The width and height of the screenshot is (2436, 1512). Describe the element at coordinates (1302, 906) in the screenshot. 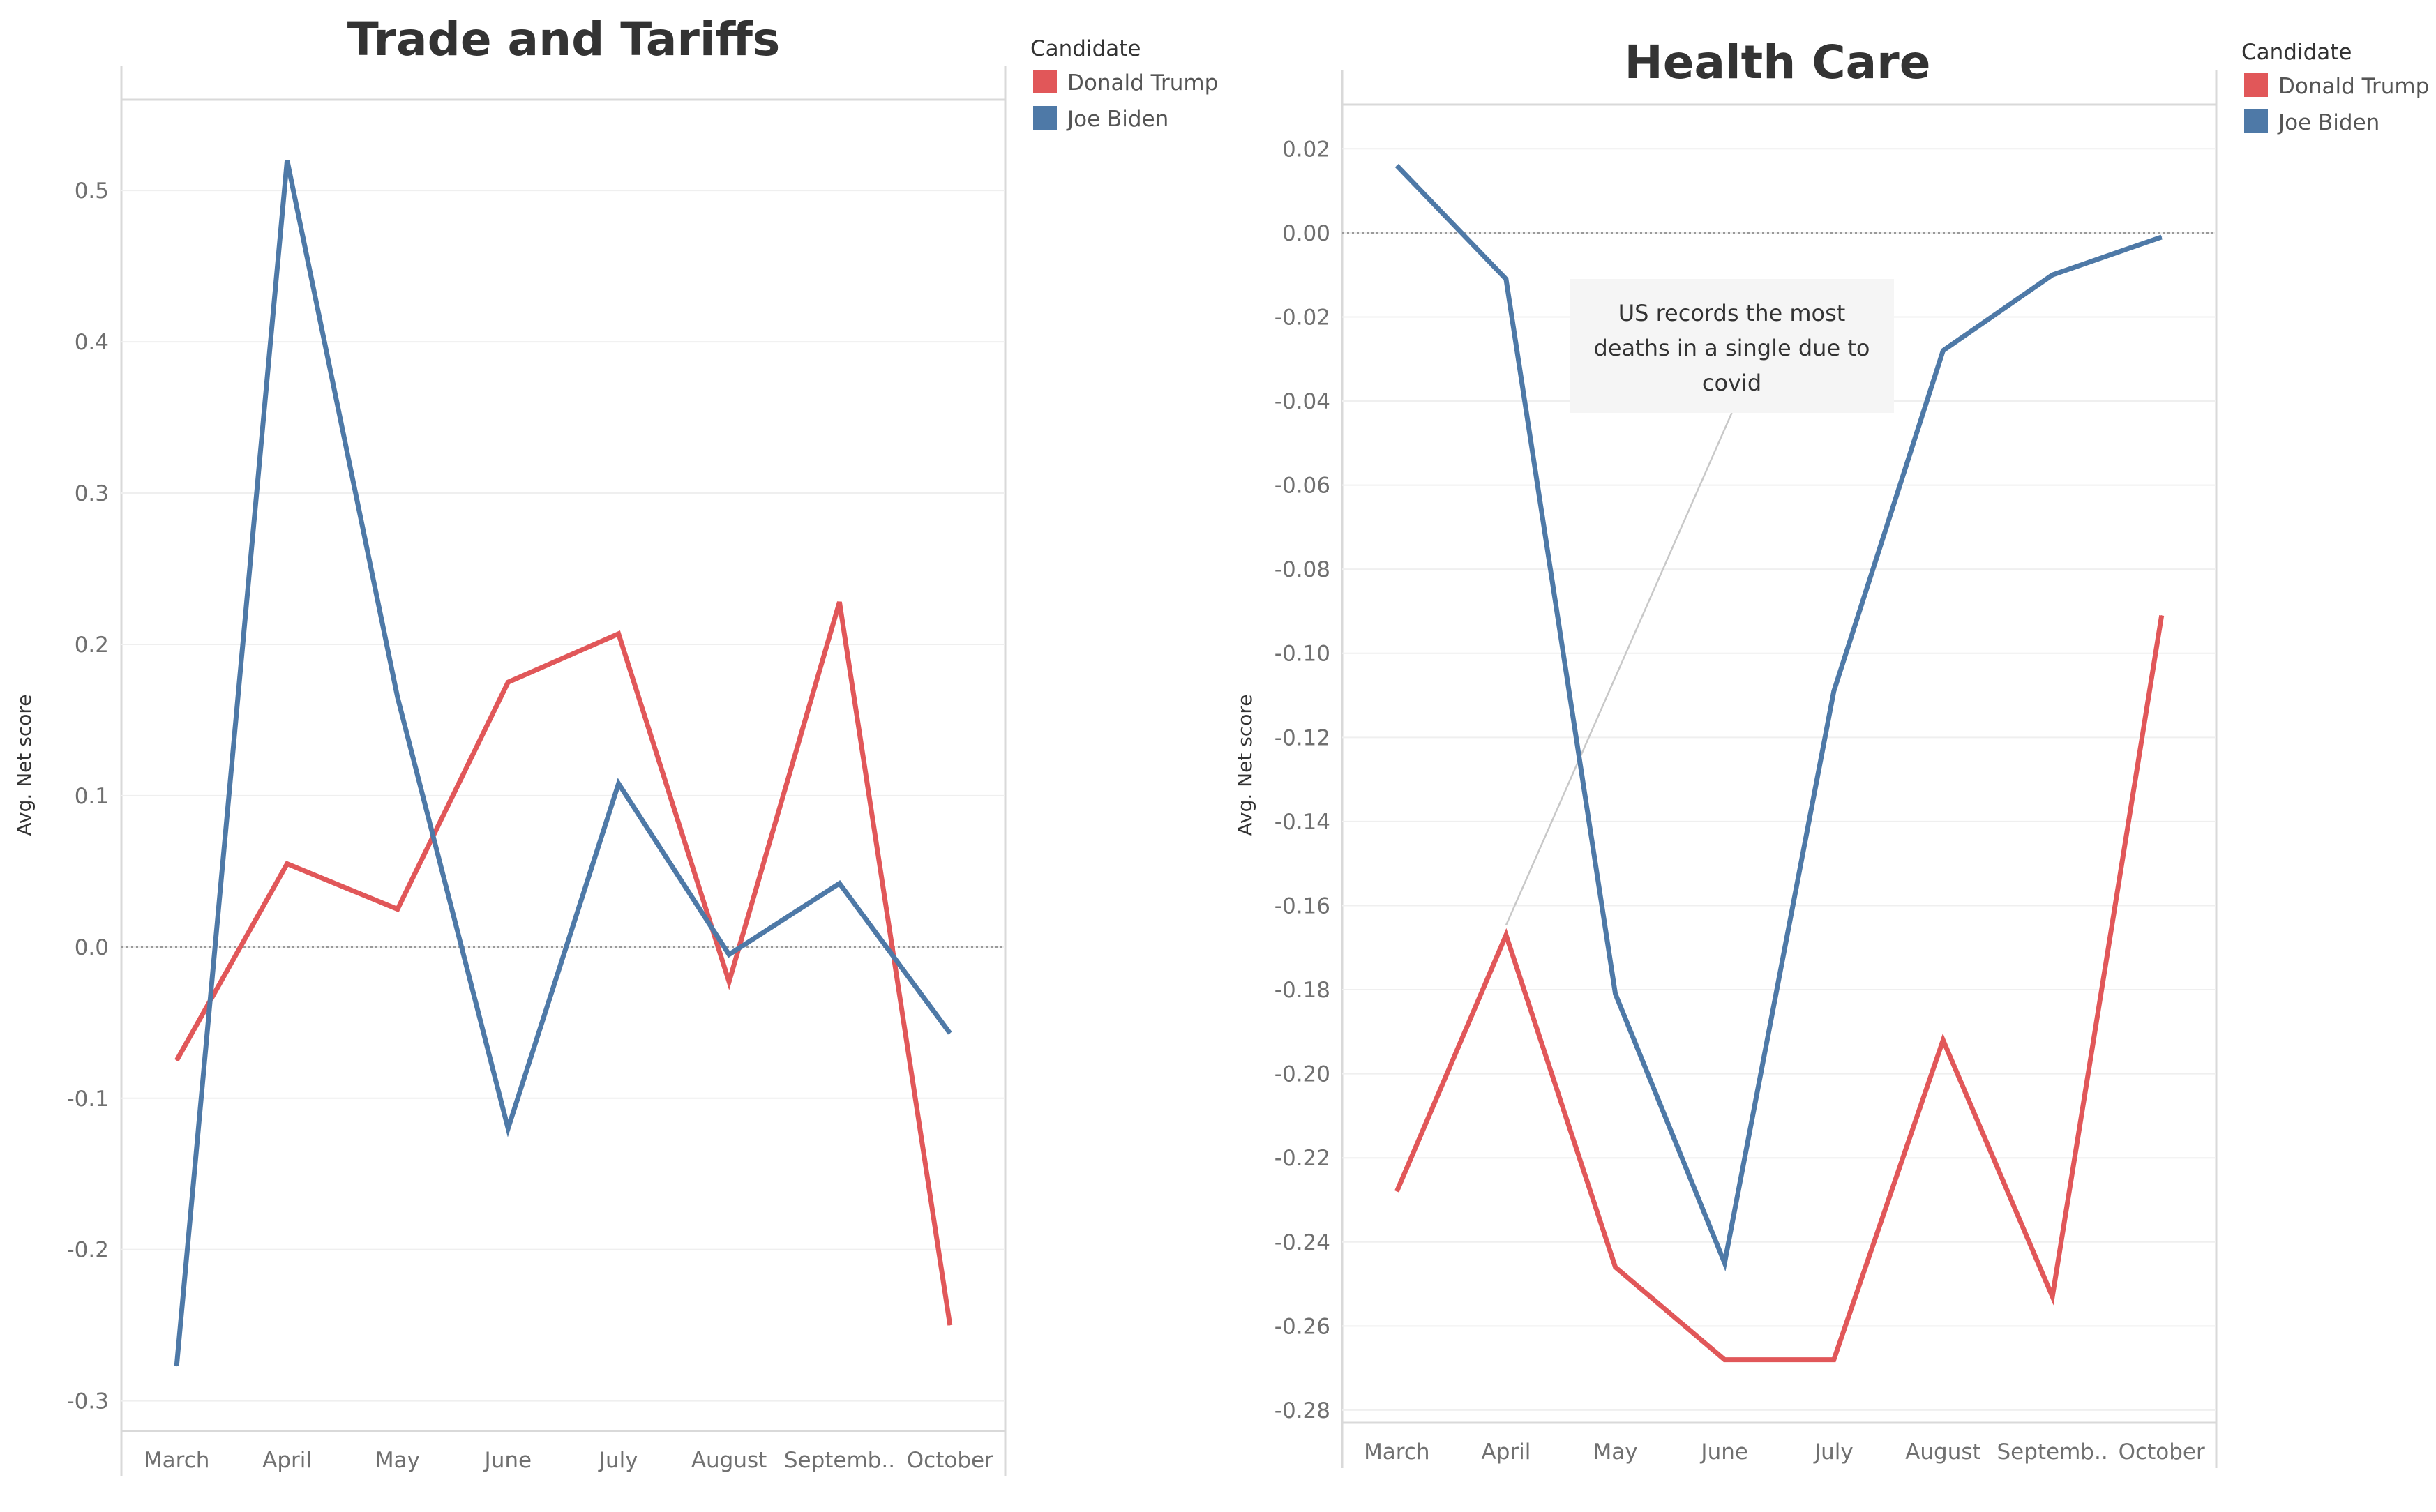

I see `y-tick-label: -0.16` at that location.